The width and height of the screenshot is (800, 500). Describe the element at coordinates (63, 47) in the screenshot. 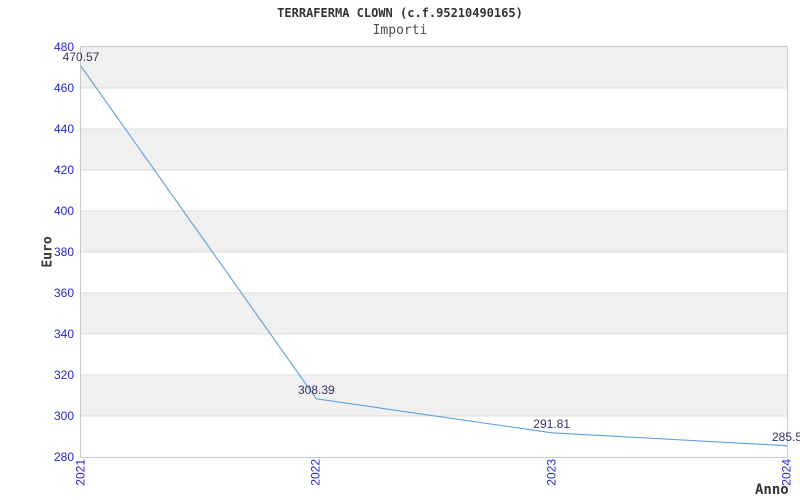

I see `y-tick-label: 480` at that location.